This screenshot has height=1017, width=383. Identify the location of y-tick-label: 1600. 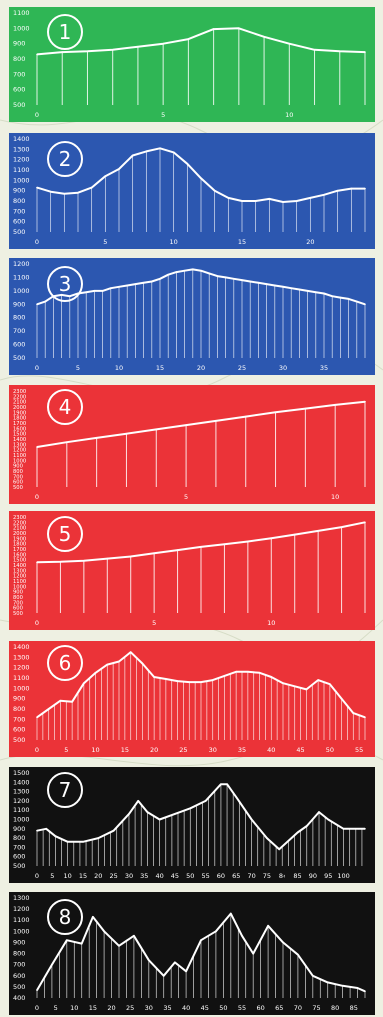
(19, 555).